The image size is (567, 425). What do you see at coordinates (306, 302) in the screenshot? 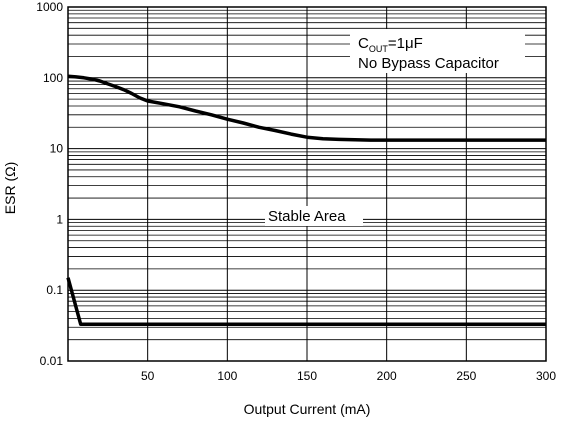
I see `lower-esr-boundary-line` at bounding box center [306, 302].